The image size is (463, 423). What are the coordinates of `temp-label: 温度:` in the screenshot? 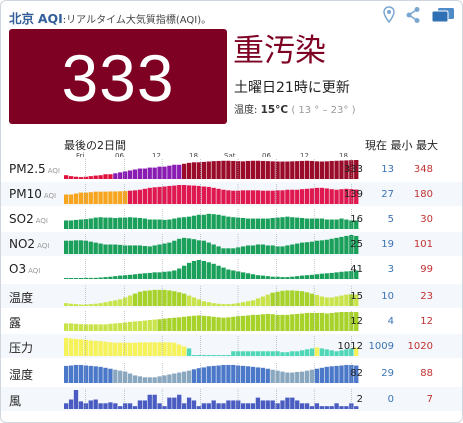 It's located at (246, 110).